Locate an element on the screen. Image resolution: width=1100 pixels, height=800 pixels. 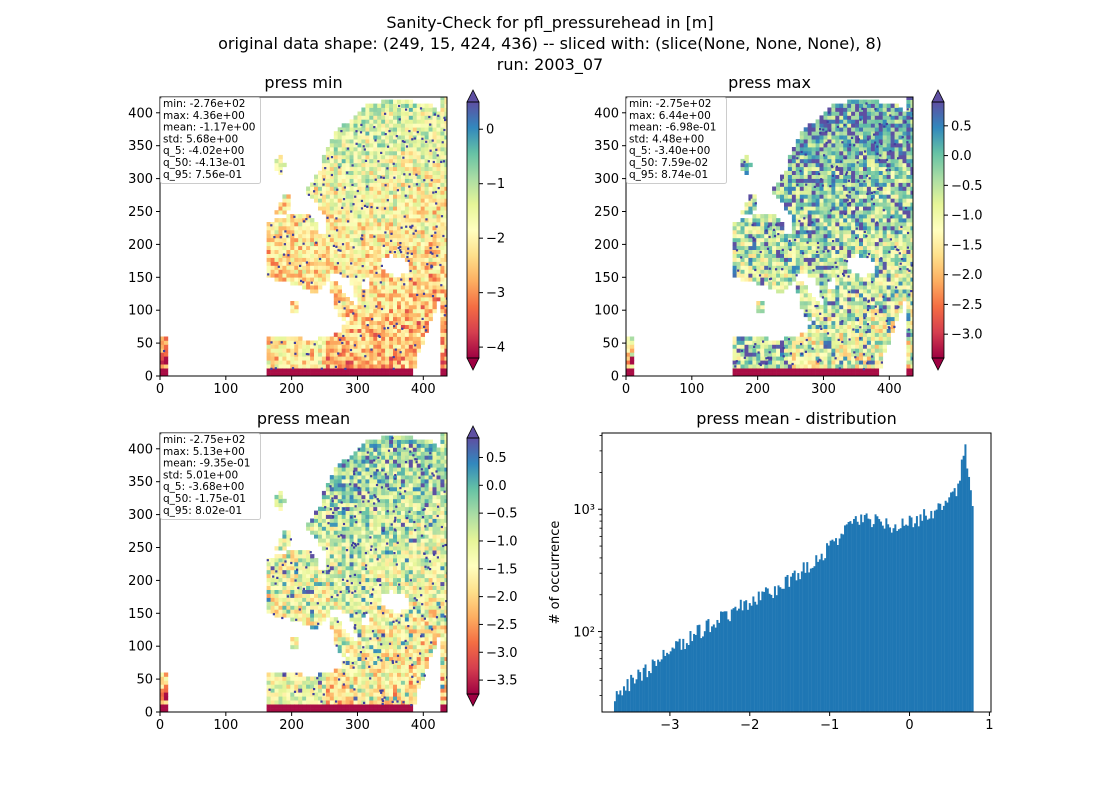
press-mean-stat-line: mean: -9.35e-01 is located at coordinates (206, 464).